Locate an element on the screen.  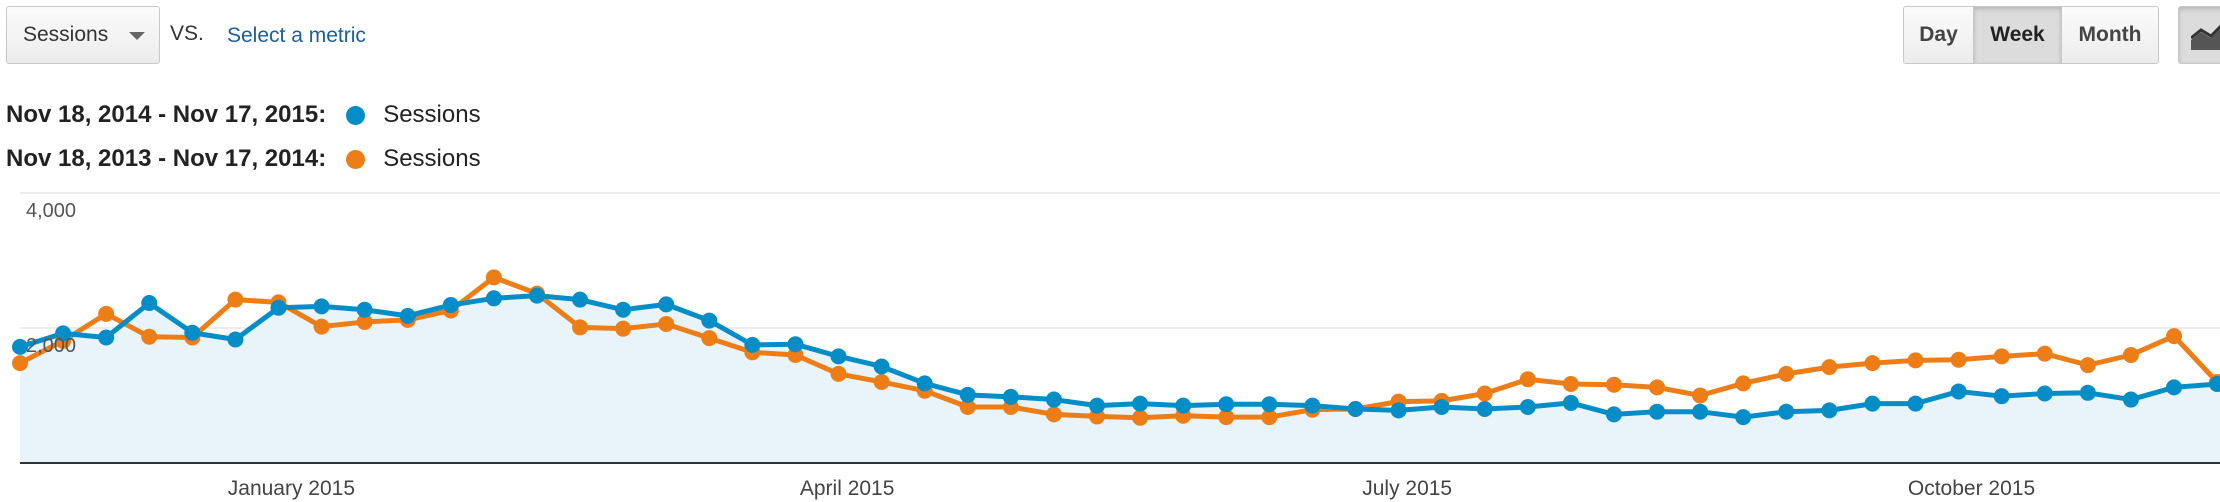
chart-type-button is located at coordinates (2199, 35).